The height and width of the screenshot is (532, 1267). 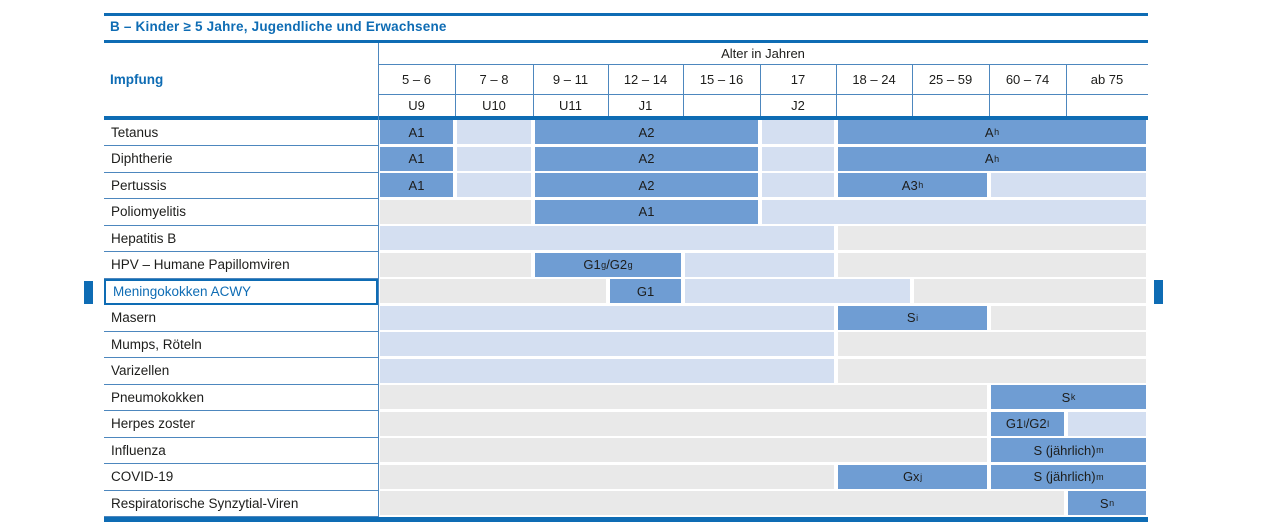 What do you see at coordinates (241, 291) in the screenshot?
I see `row-label: Meningokokken ACWY` at bounding box center [241, 291].